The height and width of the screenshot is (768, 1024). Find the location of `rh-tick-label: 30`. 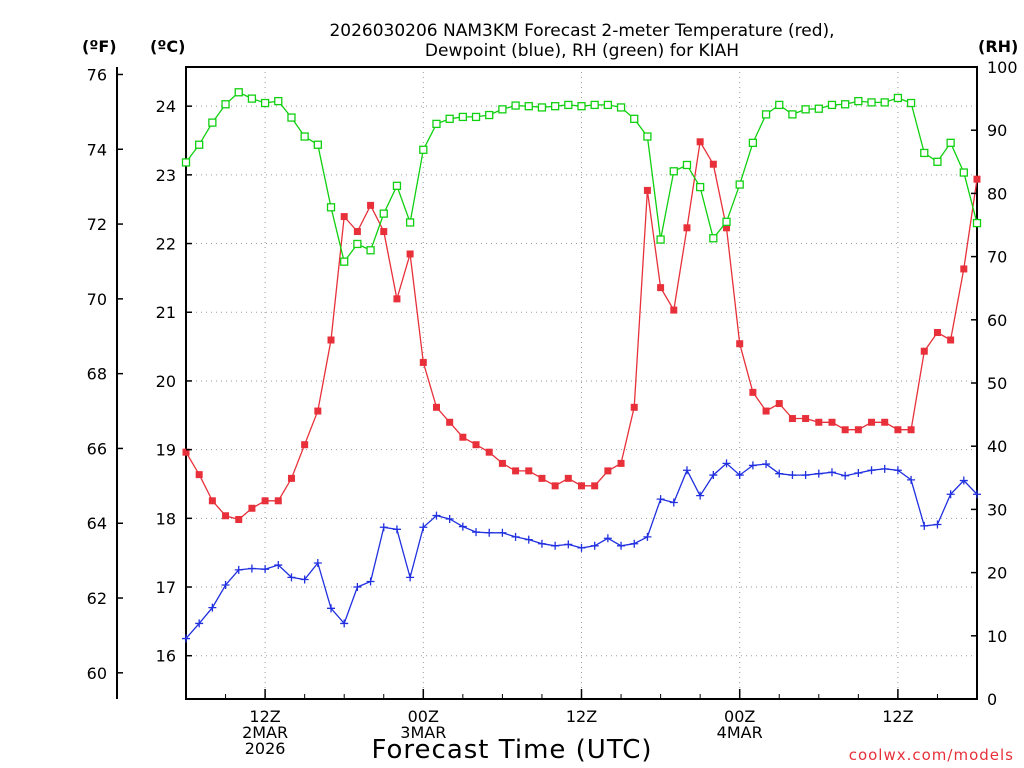

rh-tick-label: 30 is located at coordinates (997, 509).